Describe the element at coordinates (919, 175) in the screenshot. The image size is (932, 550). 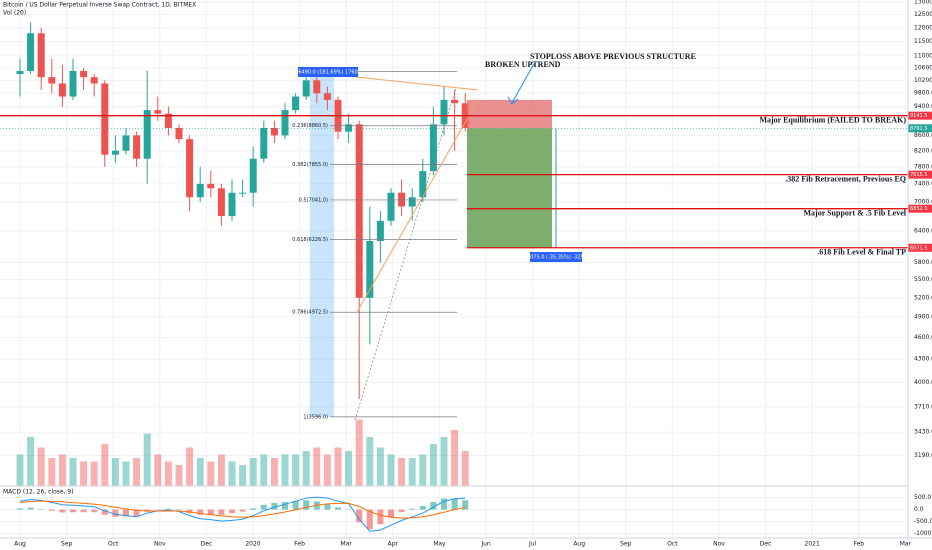
I see `price-tag-label: 7615.5` at that location.